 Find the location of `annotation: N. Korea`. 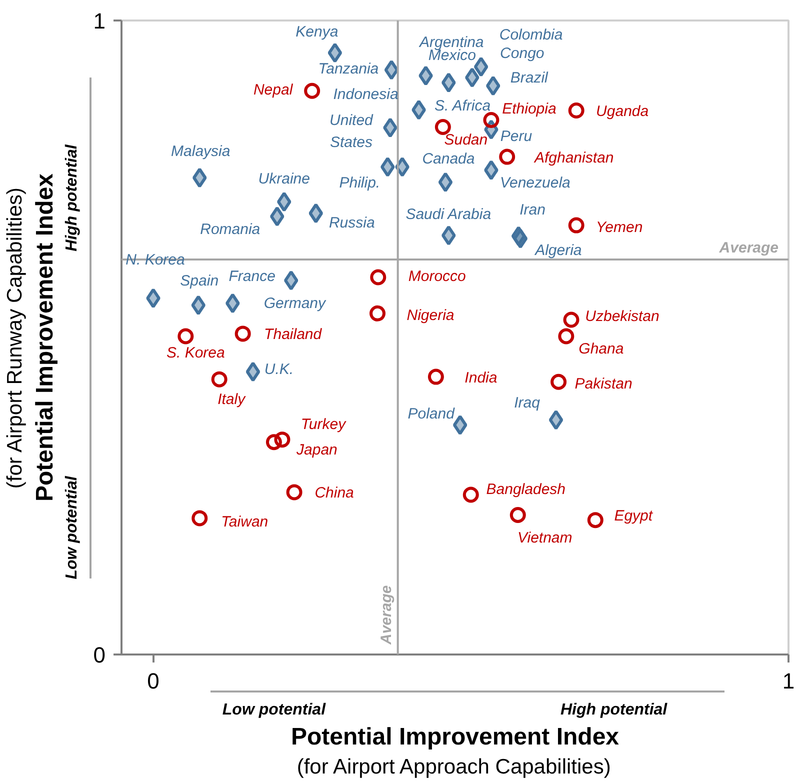

annotation: N. Korea is located at coordinates (155, 260).